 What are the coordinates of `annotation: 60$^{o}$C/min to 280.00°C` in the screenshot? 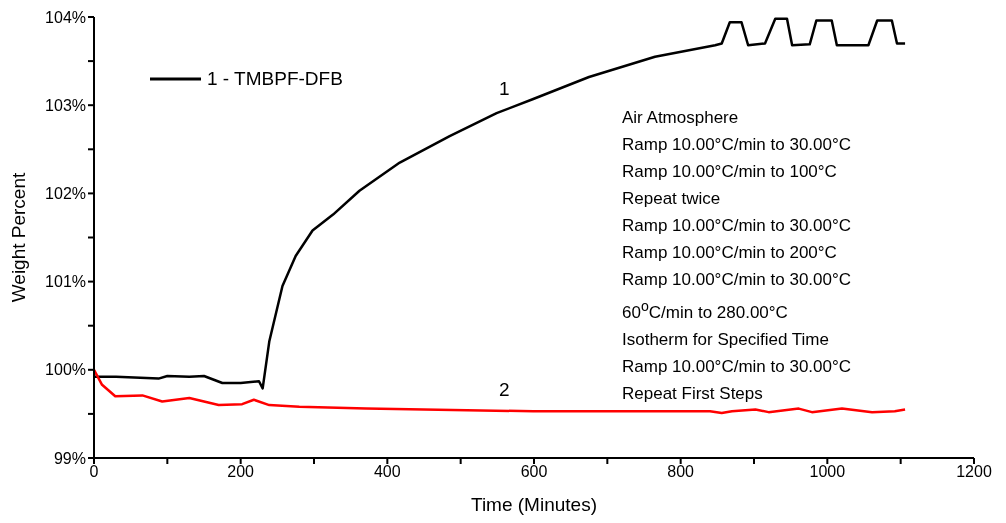 It's located at (705, 310).